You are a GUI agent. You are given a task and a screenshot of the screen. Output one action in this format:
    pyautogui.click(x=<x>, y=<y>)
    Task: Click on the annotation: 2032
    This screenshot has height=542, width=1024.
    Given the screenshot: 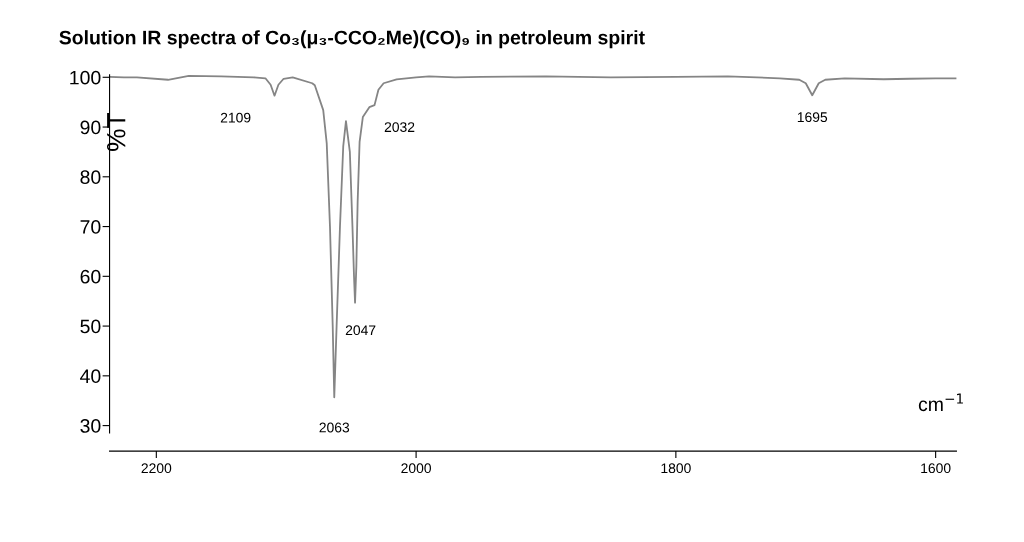 What is the action you would take?
    pyautogui.click(x=399, y=127)
    